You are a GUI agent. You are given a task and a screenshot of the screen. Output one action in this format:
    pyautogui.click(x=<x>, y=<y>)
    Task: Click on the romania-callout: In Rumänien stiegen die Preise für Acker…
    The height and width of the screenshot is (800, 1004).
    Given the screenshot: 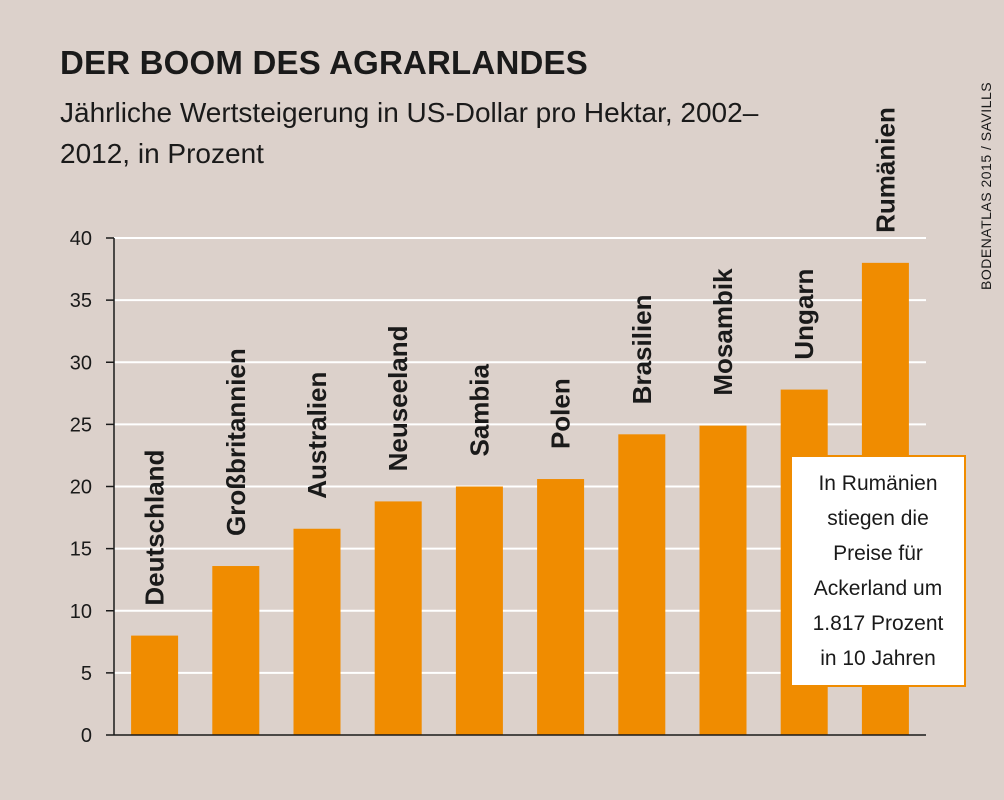 What is the action you would take?
    pyautogui.click(x=878, y=571)
    